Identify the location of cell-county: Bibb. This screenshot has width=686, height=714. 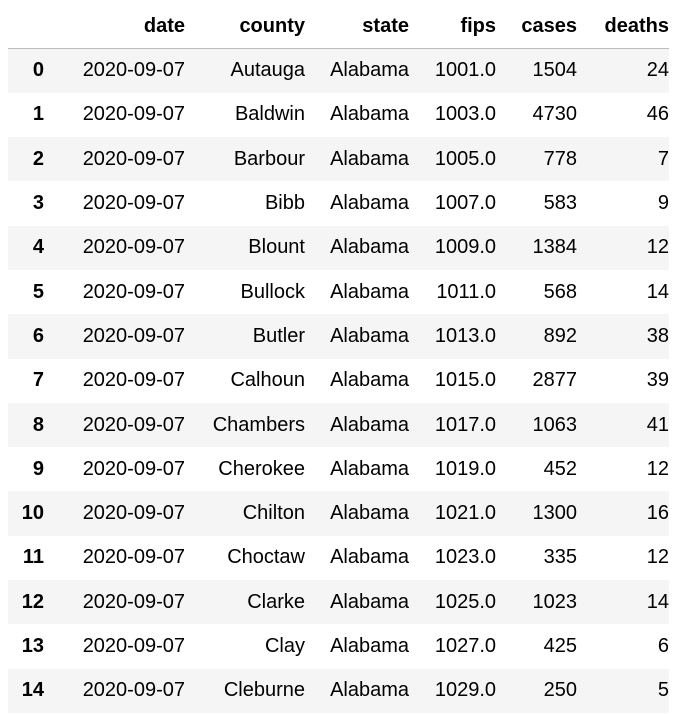
(284, 203).